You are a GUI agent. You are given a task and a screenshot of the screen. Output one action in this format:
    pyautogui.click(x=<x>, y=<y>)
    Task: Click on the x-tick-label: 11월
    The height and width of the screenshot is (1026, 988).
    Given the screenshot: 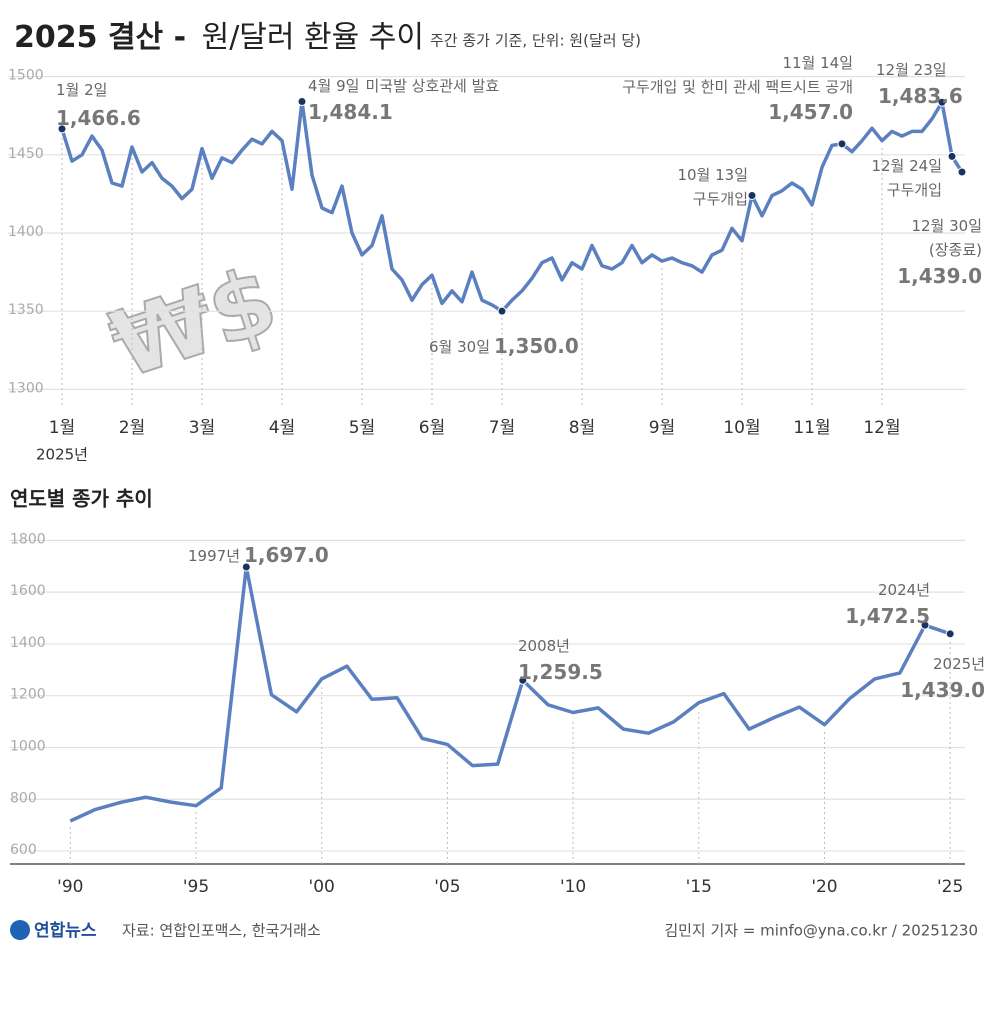 What is the action you would take?
    pyautogui.click(x=811, y=428)
    